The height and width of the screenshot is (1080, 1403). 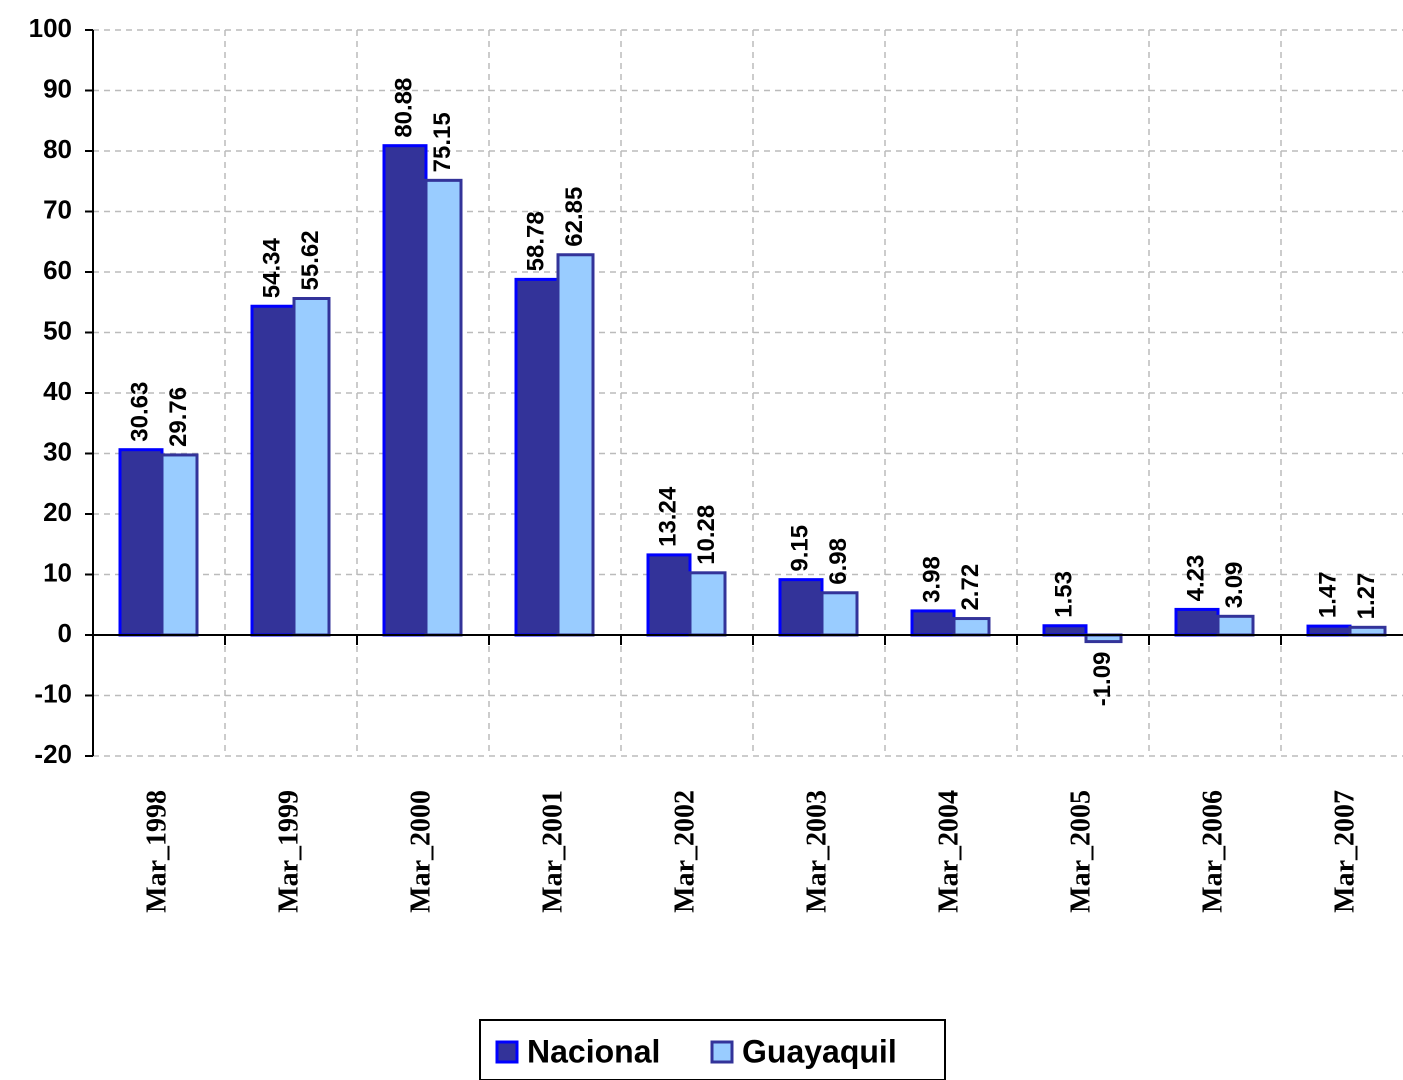 I want to click on legend-label: Nacional, so click(x=593, y=1051).